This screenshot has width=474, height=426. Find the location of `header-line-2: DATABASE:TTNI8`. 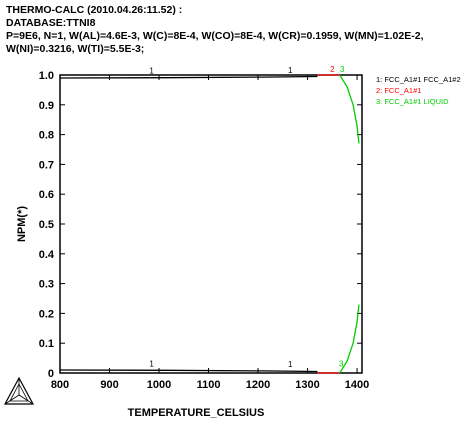

header-line-2: DATABASE:TTNI8 is located at coordinates (51, 23).